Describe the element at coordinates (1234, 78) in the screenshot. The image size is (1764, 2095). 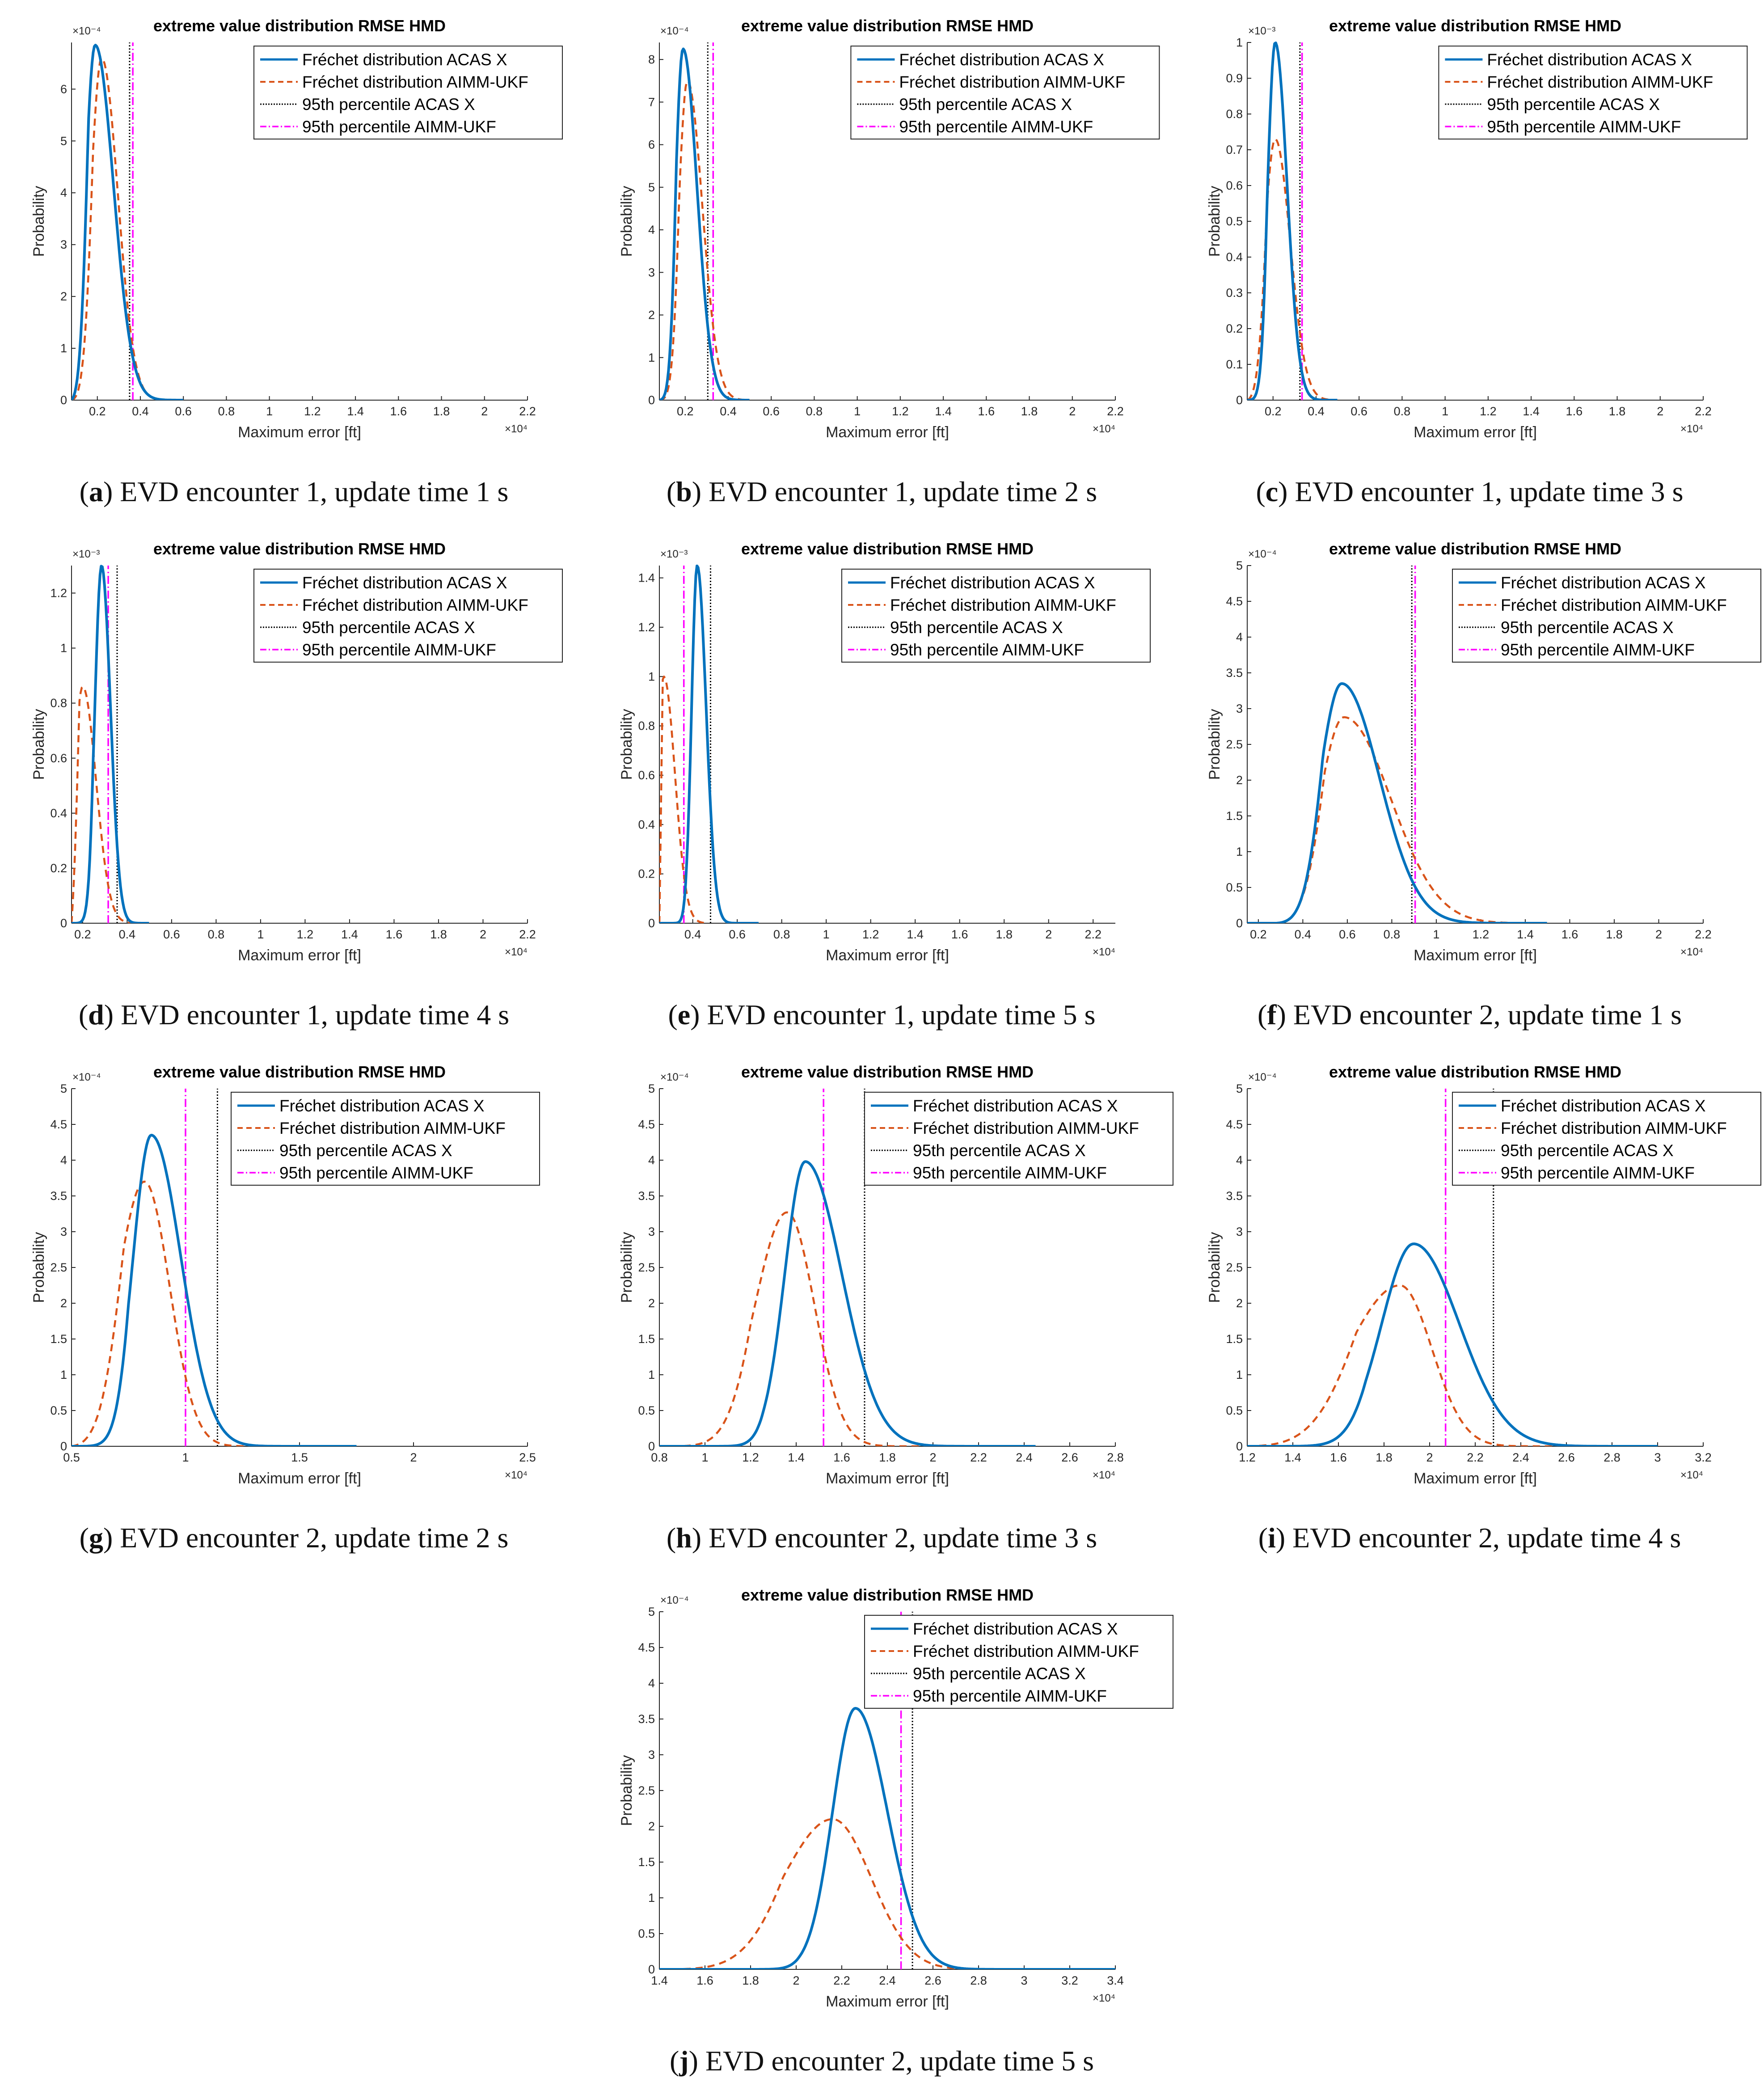
I see `y-tick-label: 0.9` at that location.